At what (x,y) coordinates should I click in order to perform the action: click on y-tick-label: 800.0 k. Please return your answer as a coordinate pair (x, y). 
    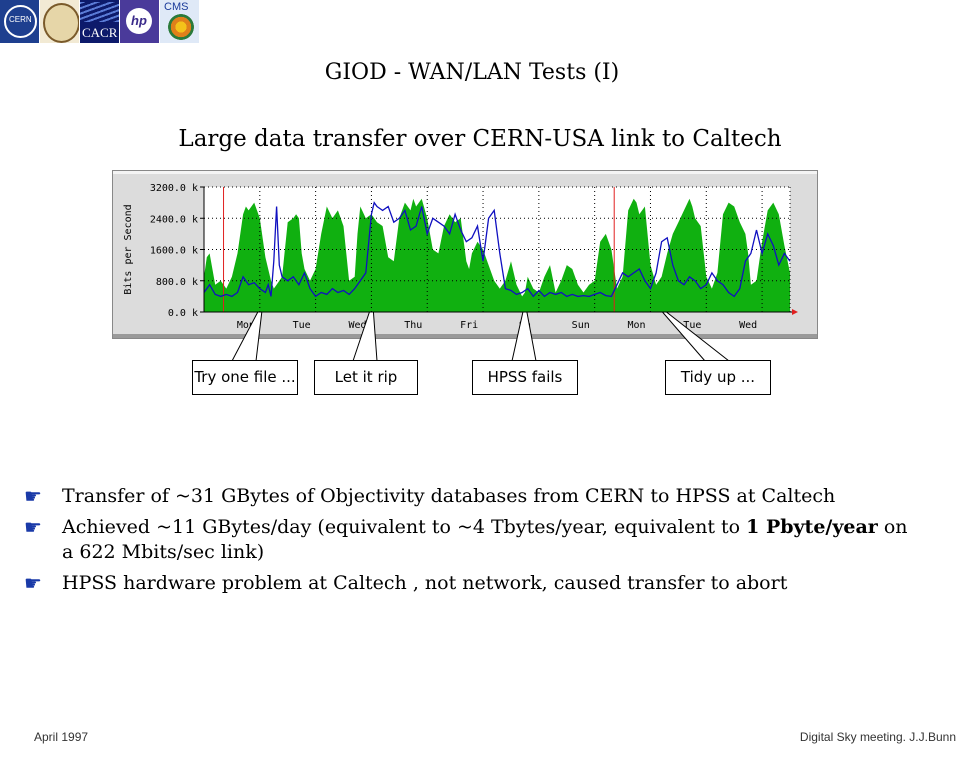
    Looking at the image, I should click on (177, 282).